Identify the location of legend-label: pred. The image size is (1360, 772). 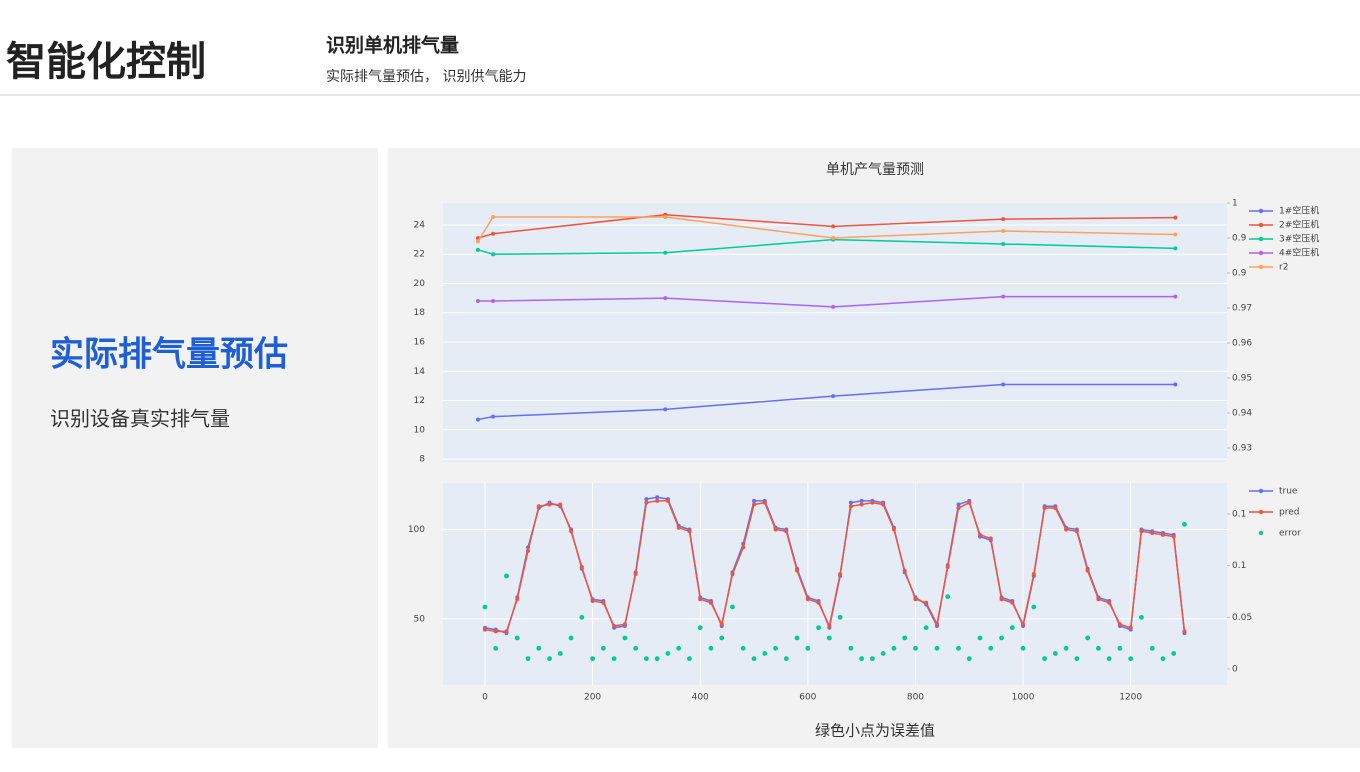
(1289, 513).